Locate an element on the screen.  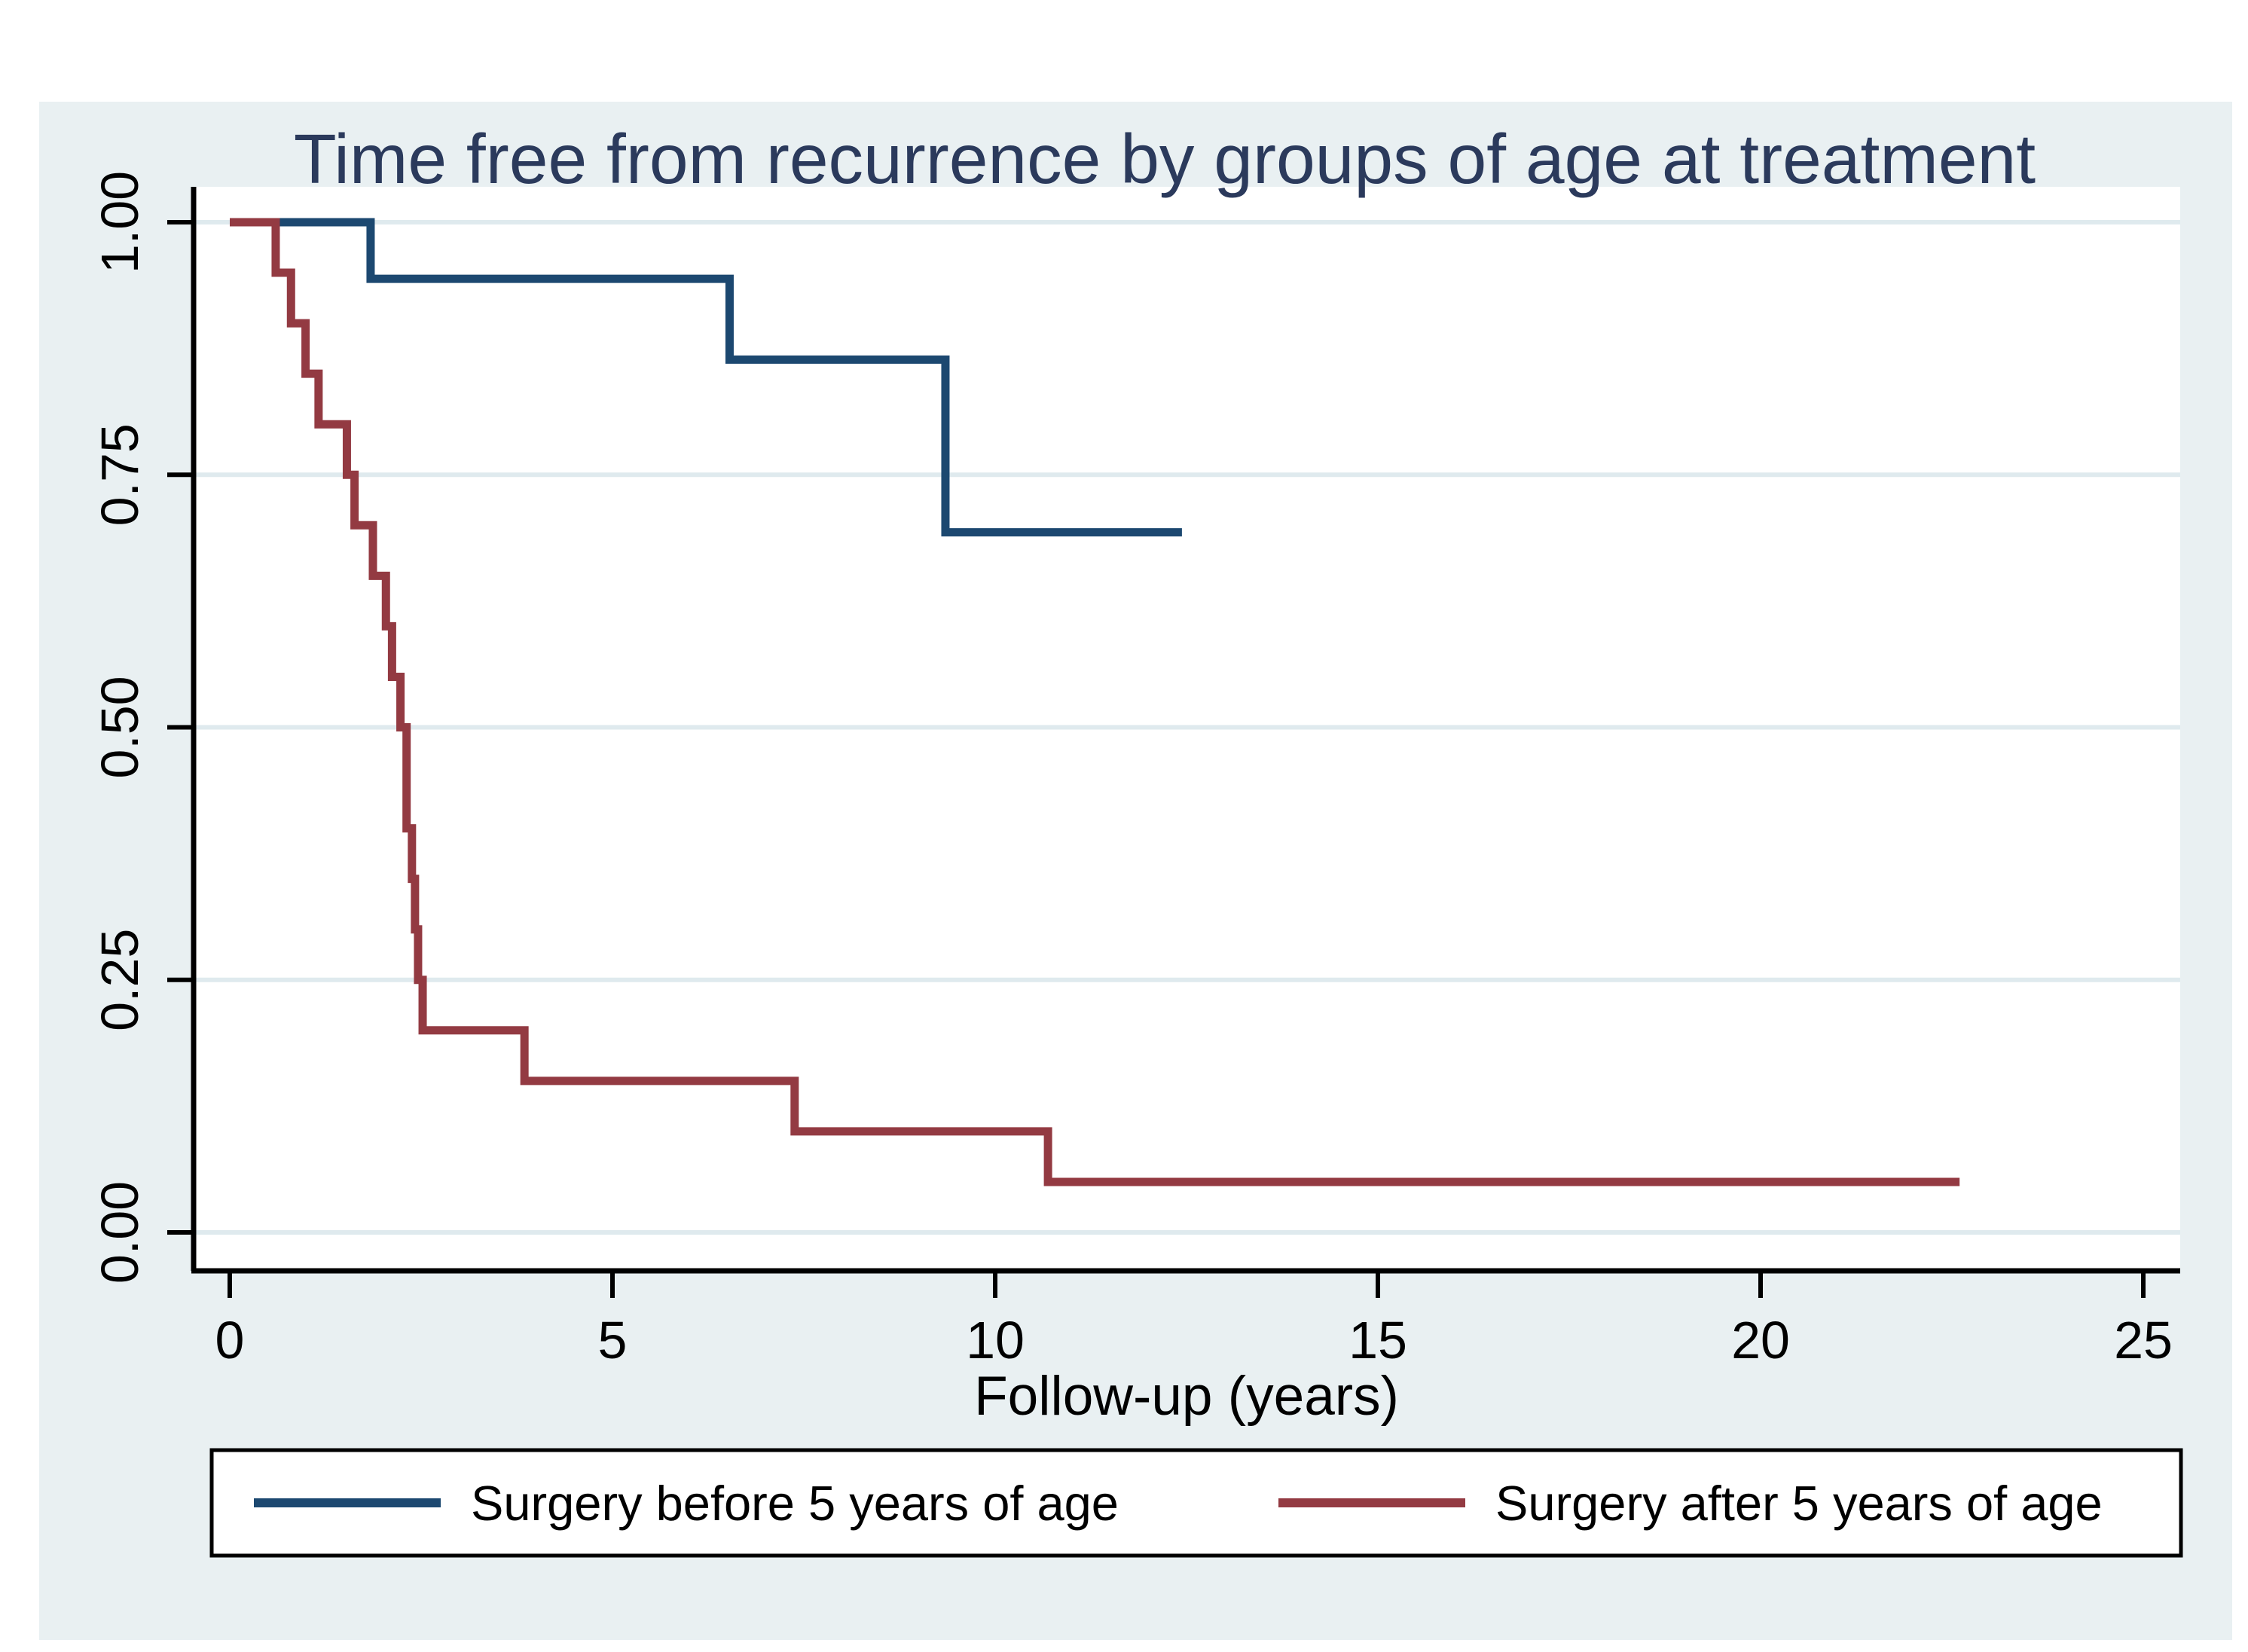
x-tick-label: 15 is located at coordinates (1377, 1340).